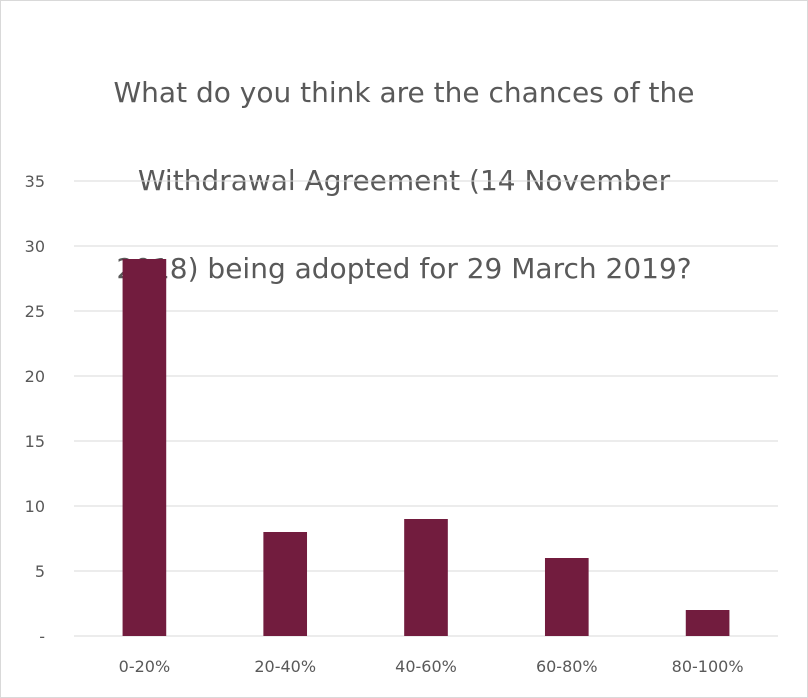 The width and height of the screenshot is (808, 698). What do you see at coordinates (145, 666) in the screenshot?
I see `x-tick-label: 0-20%` at bounding box center [145, 666].